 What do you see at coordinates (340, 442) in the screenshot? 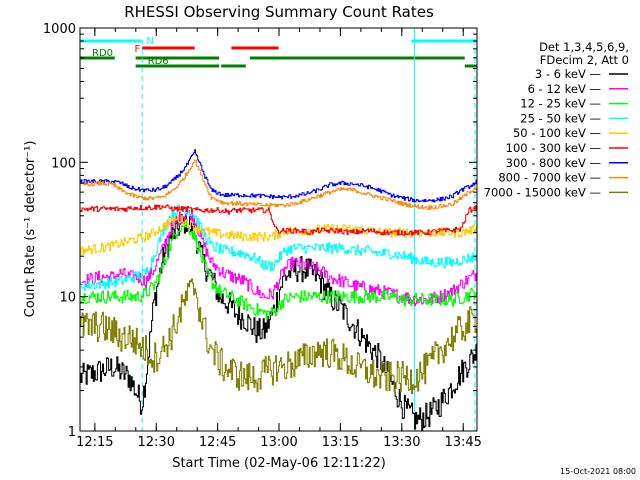
I see `x-tick-label-13:15: 13:15` at bounding box center [340, 442].